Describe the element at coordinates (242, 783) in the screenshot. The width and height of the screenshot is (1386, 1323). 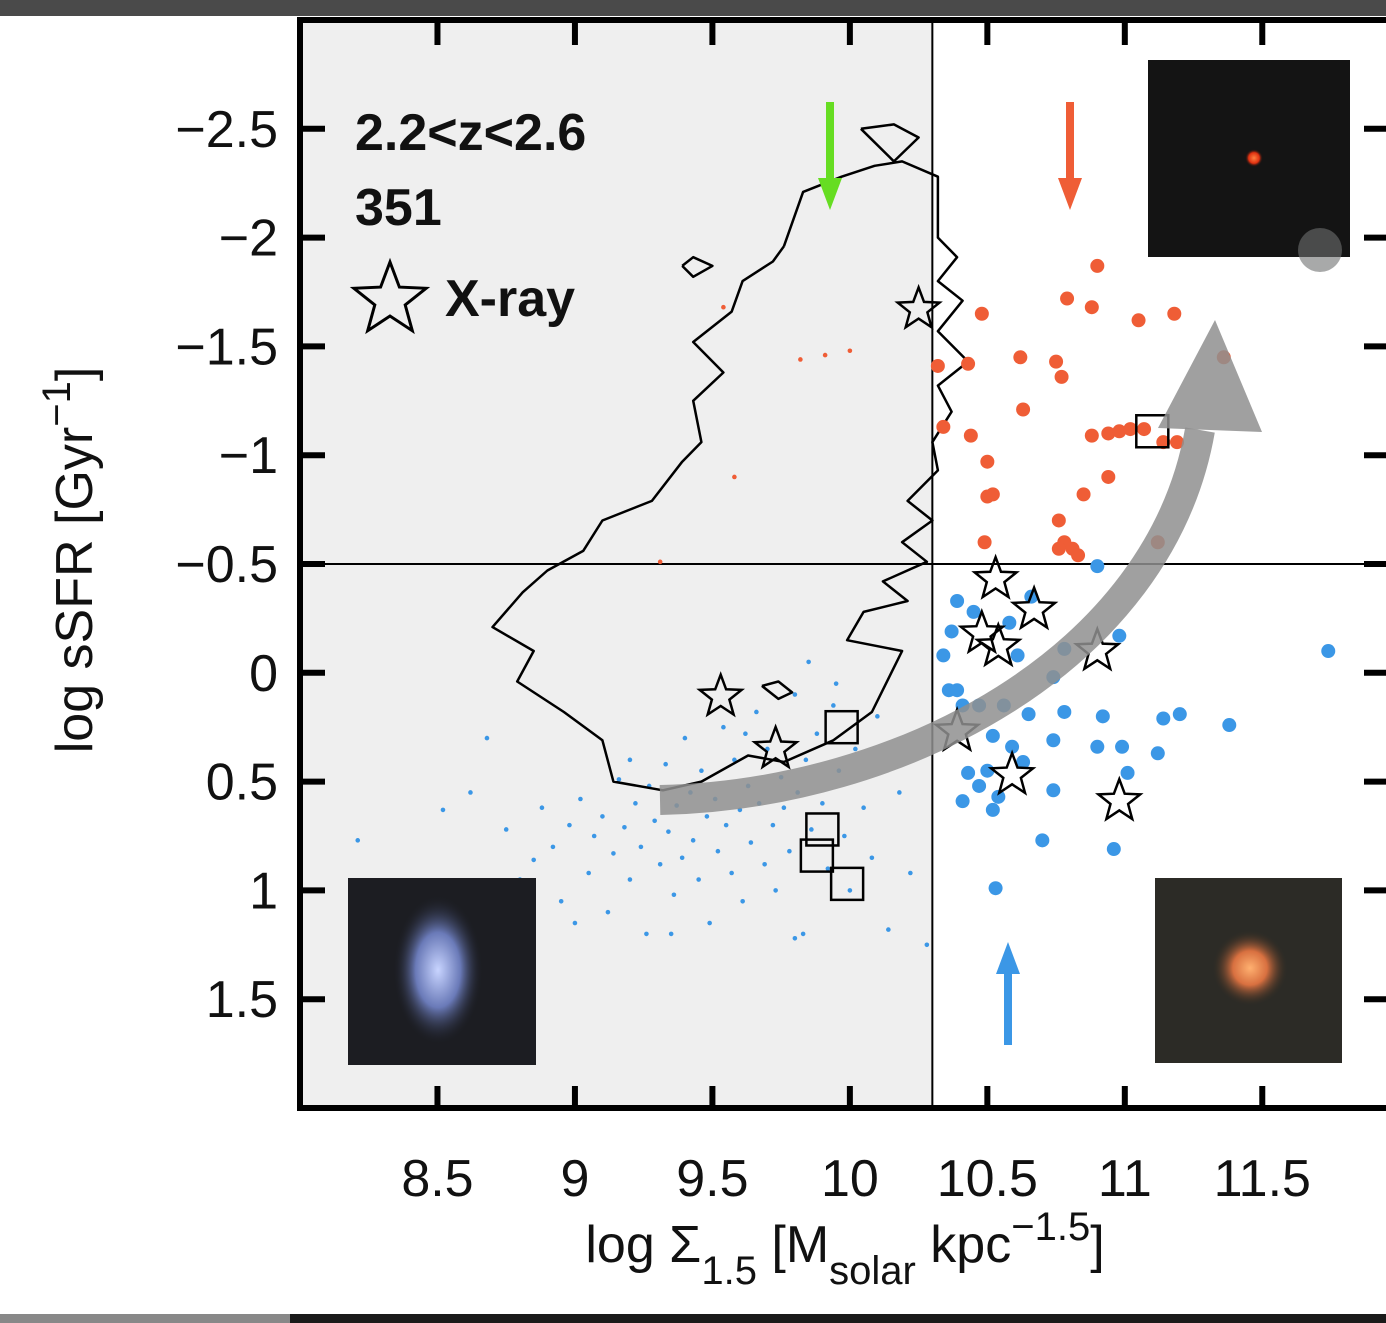
I see `y-tick-label: 0.5` at that location.